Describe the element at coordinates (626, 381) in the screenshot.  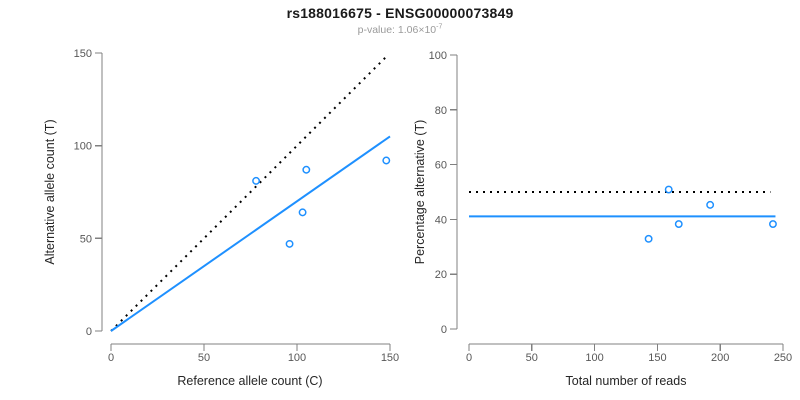
I see `x-axis-title: Total number of reads` at that location.